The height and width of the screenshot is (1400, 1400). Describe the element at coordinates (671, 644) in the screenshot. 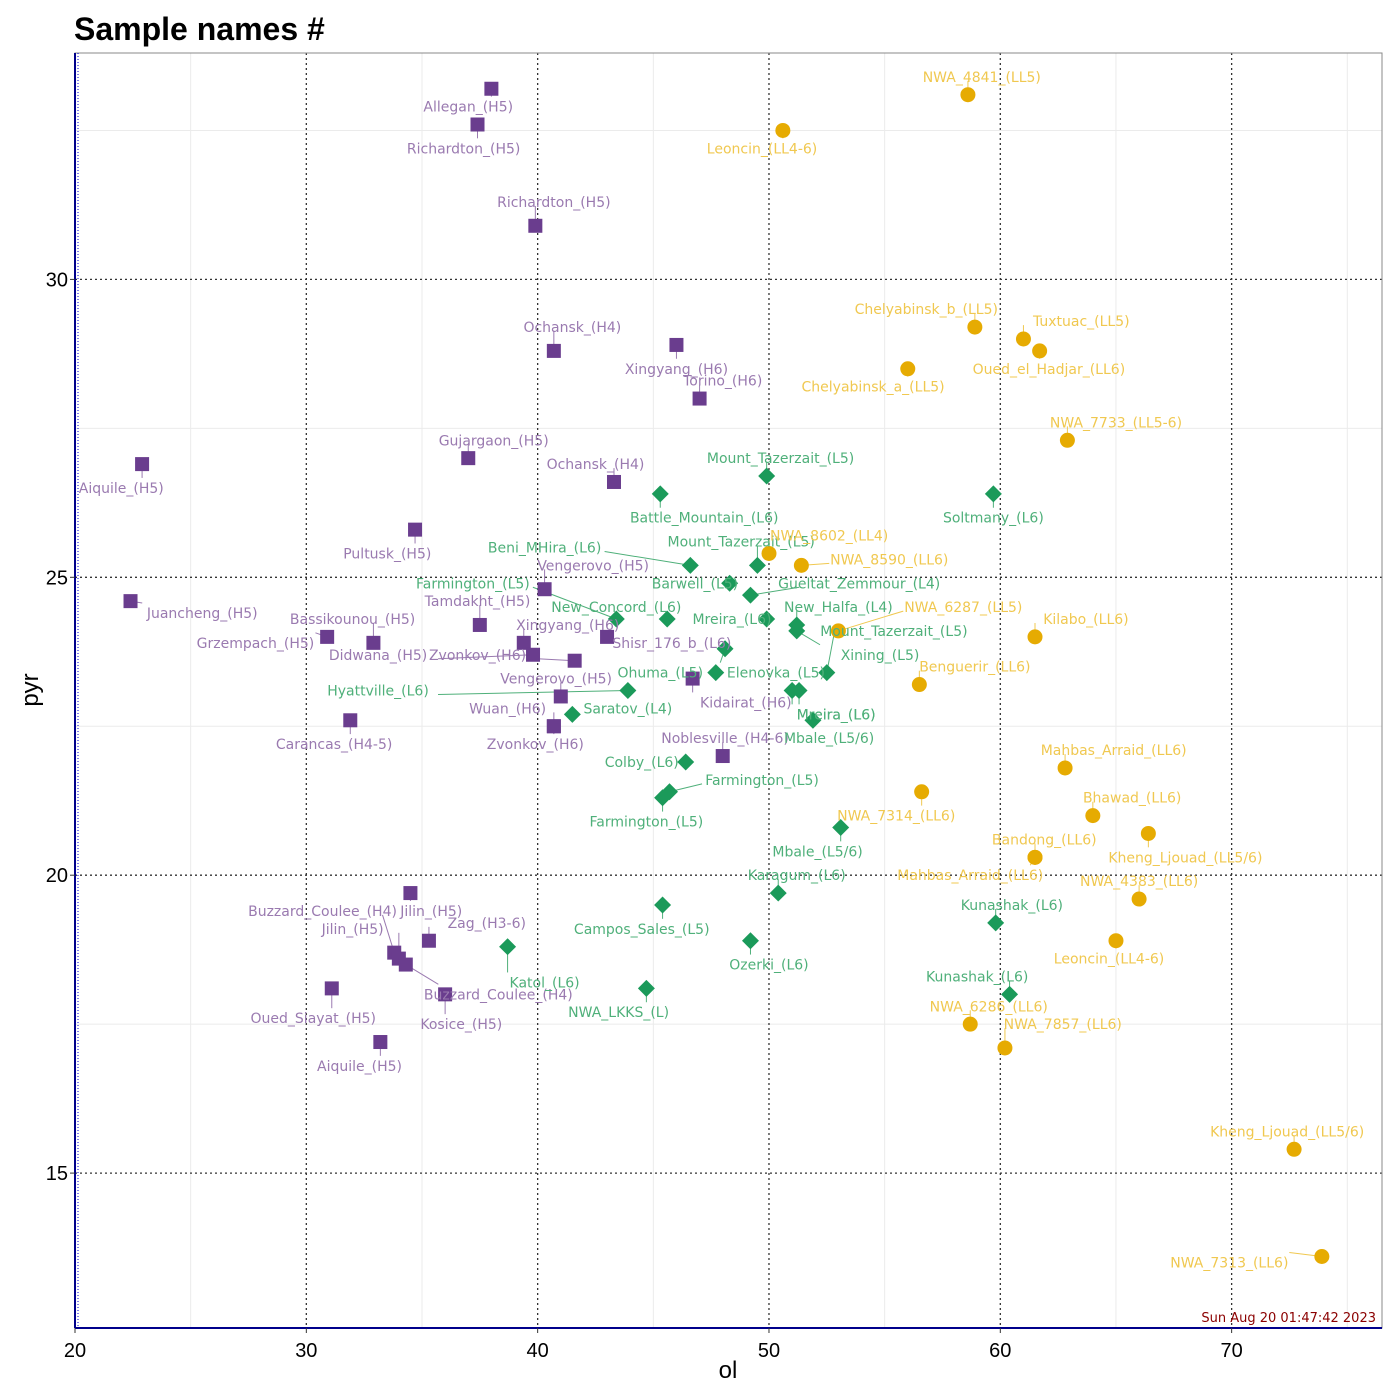

I see `point-label: Shisr_176_b_(L6)` at that location.